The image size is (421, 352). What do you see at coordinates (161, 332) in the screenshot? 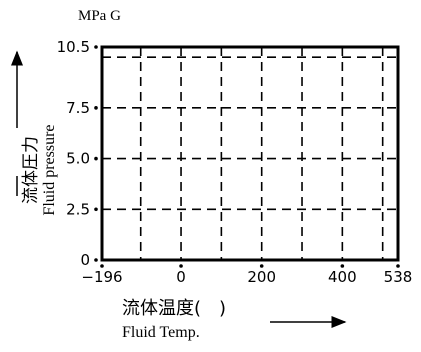
I see `x-axis-label-en: Fluid Temp.` at bounding box center [161, 332].